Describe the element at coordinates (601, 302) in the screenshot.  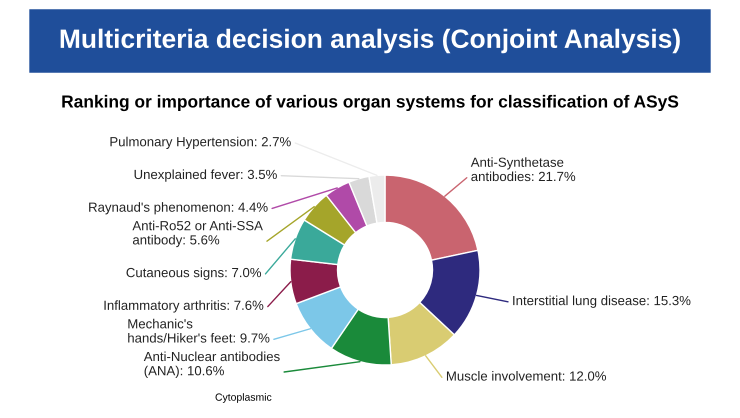
I see `slice-label: Interstitial lung disease: 15.3%` at that location.